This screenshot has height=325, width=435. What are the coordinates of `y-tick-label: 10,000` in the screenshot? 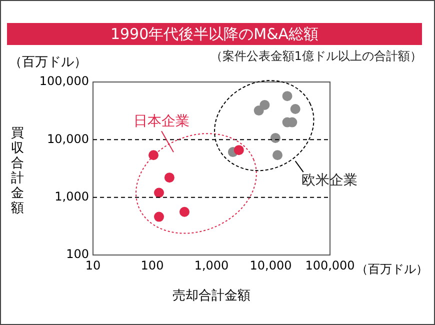 It's located at (68, 139).